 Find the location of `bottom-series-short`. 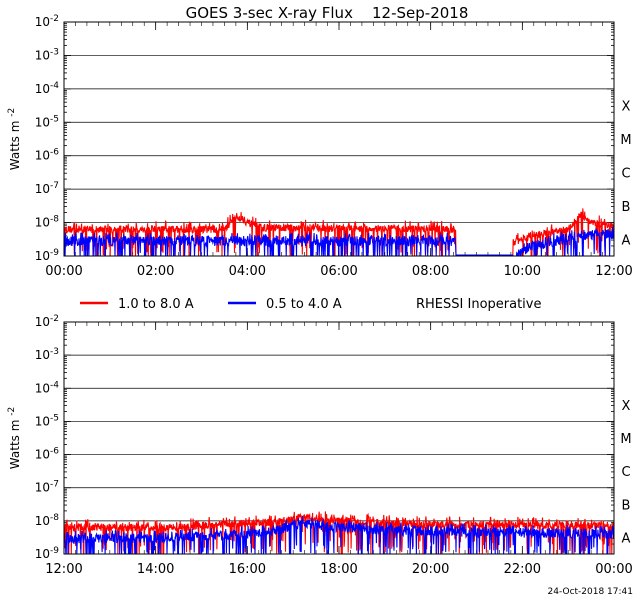

bottom-series-short is located at coordinates (339, 534).